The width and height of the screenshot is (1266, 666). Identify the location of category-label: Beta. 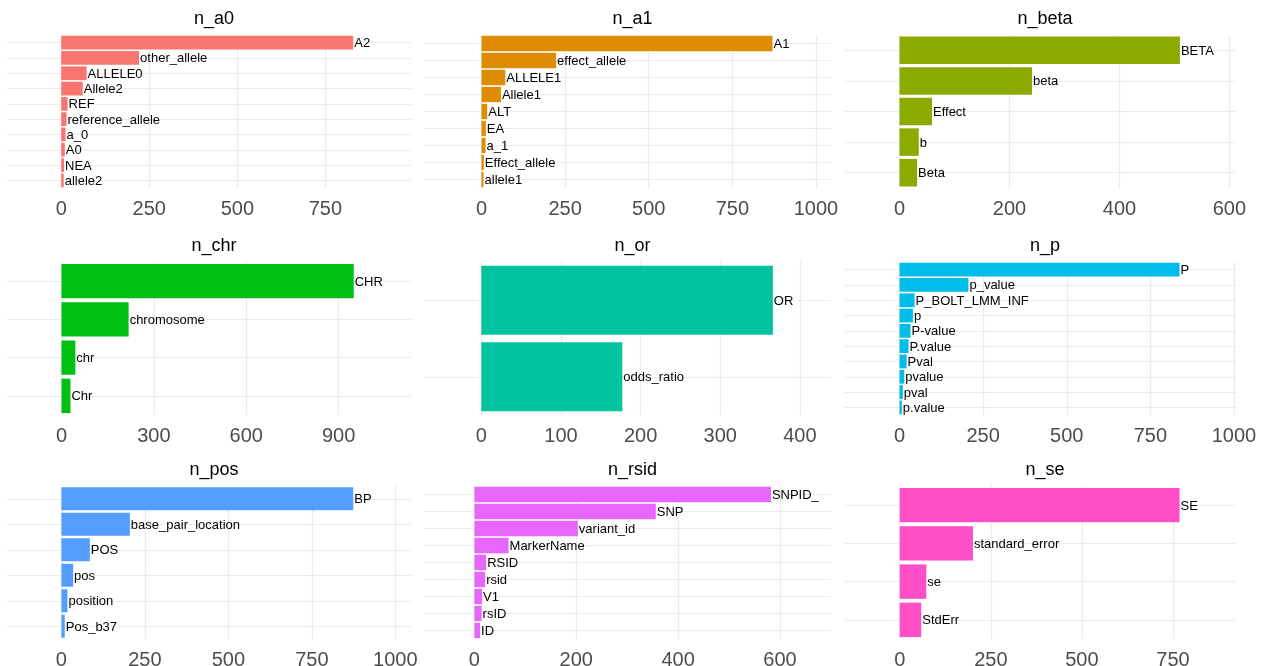
(931, 173).